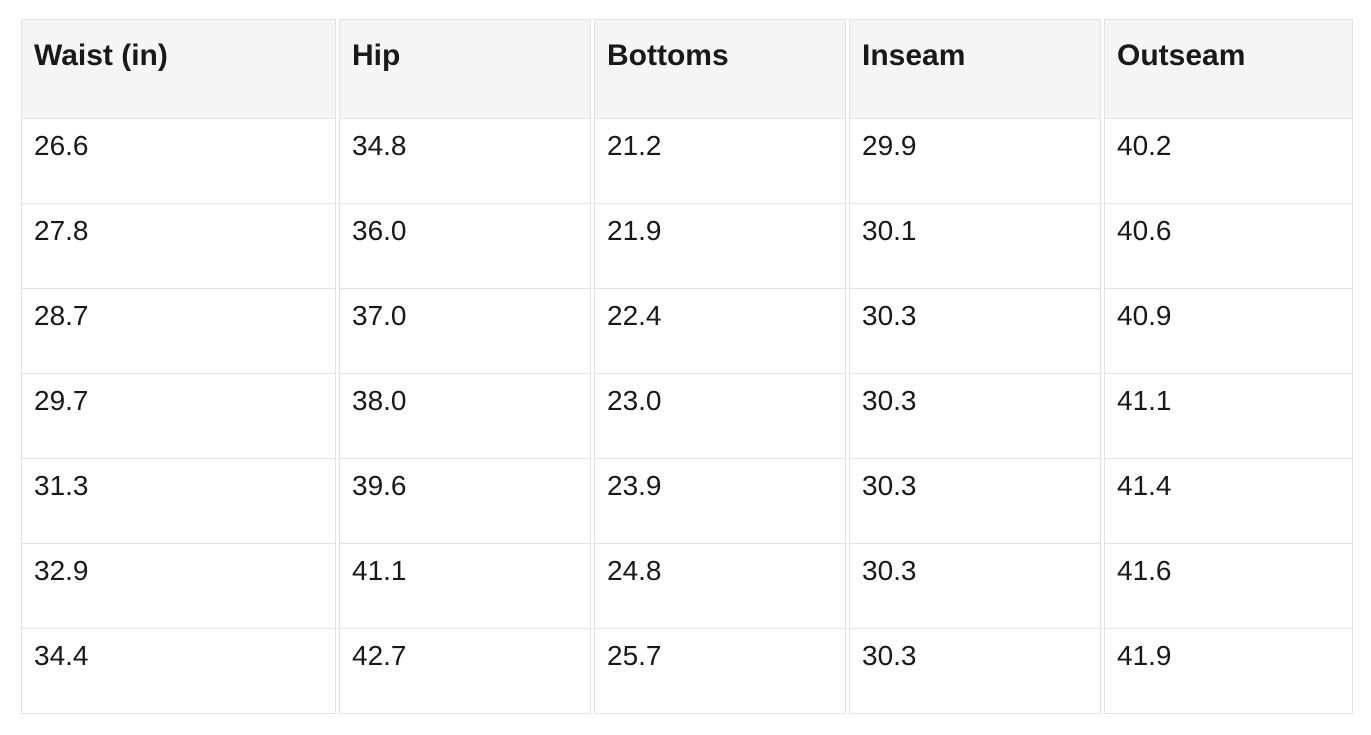  Describe the element at coordinates (720, 161) in the screenshot. I see `table-cell: 21.2` at that location.